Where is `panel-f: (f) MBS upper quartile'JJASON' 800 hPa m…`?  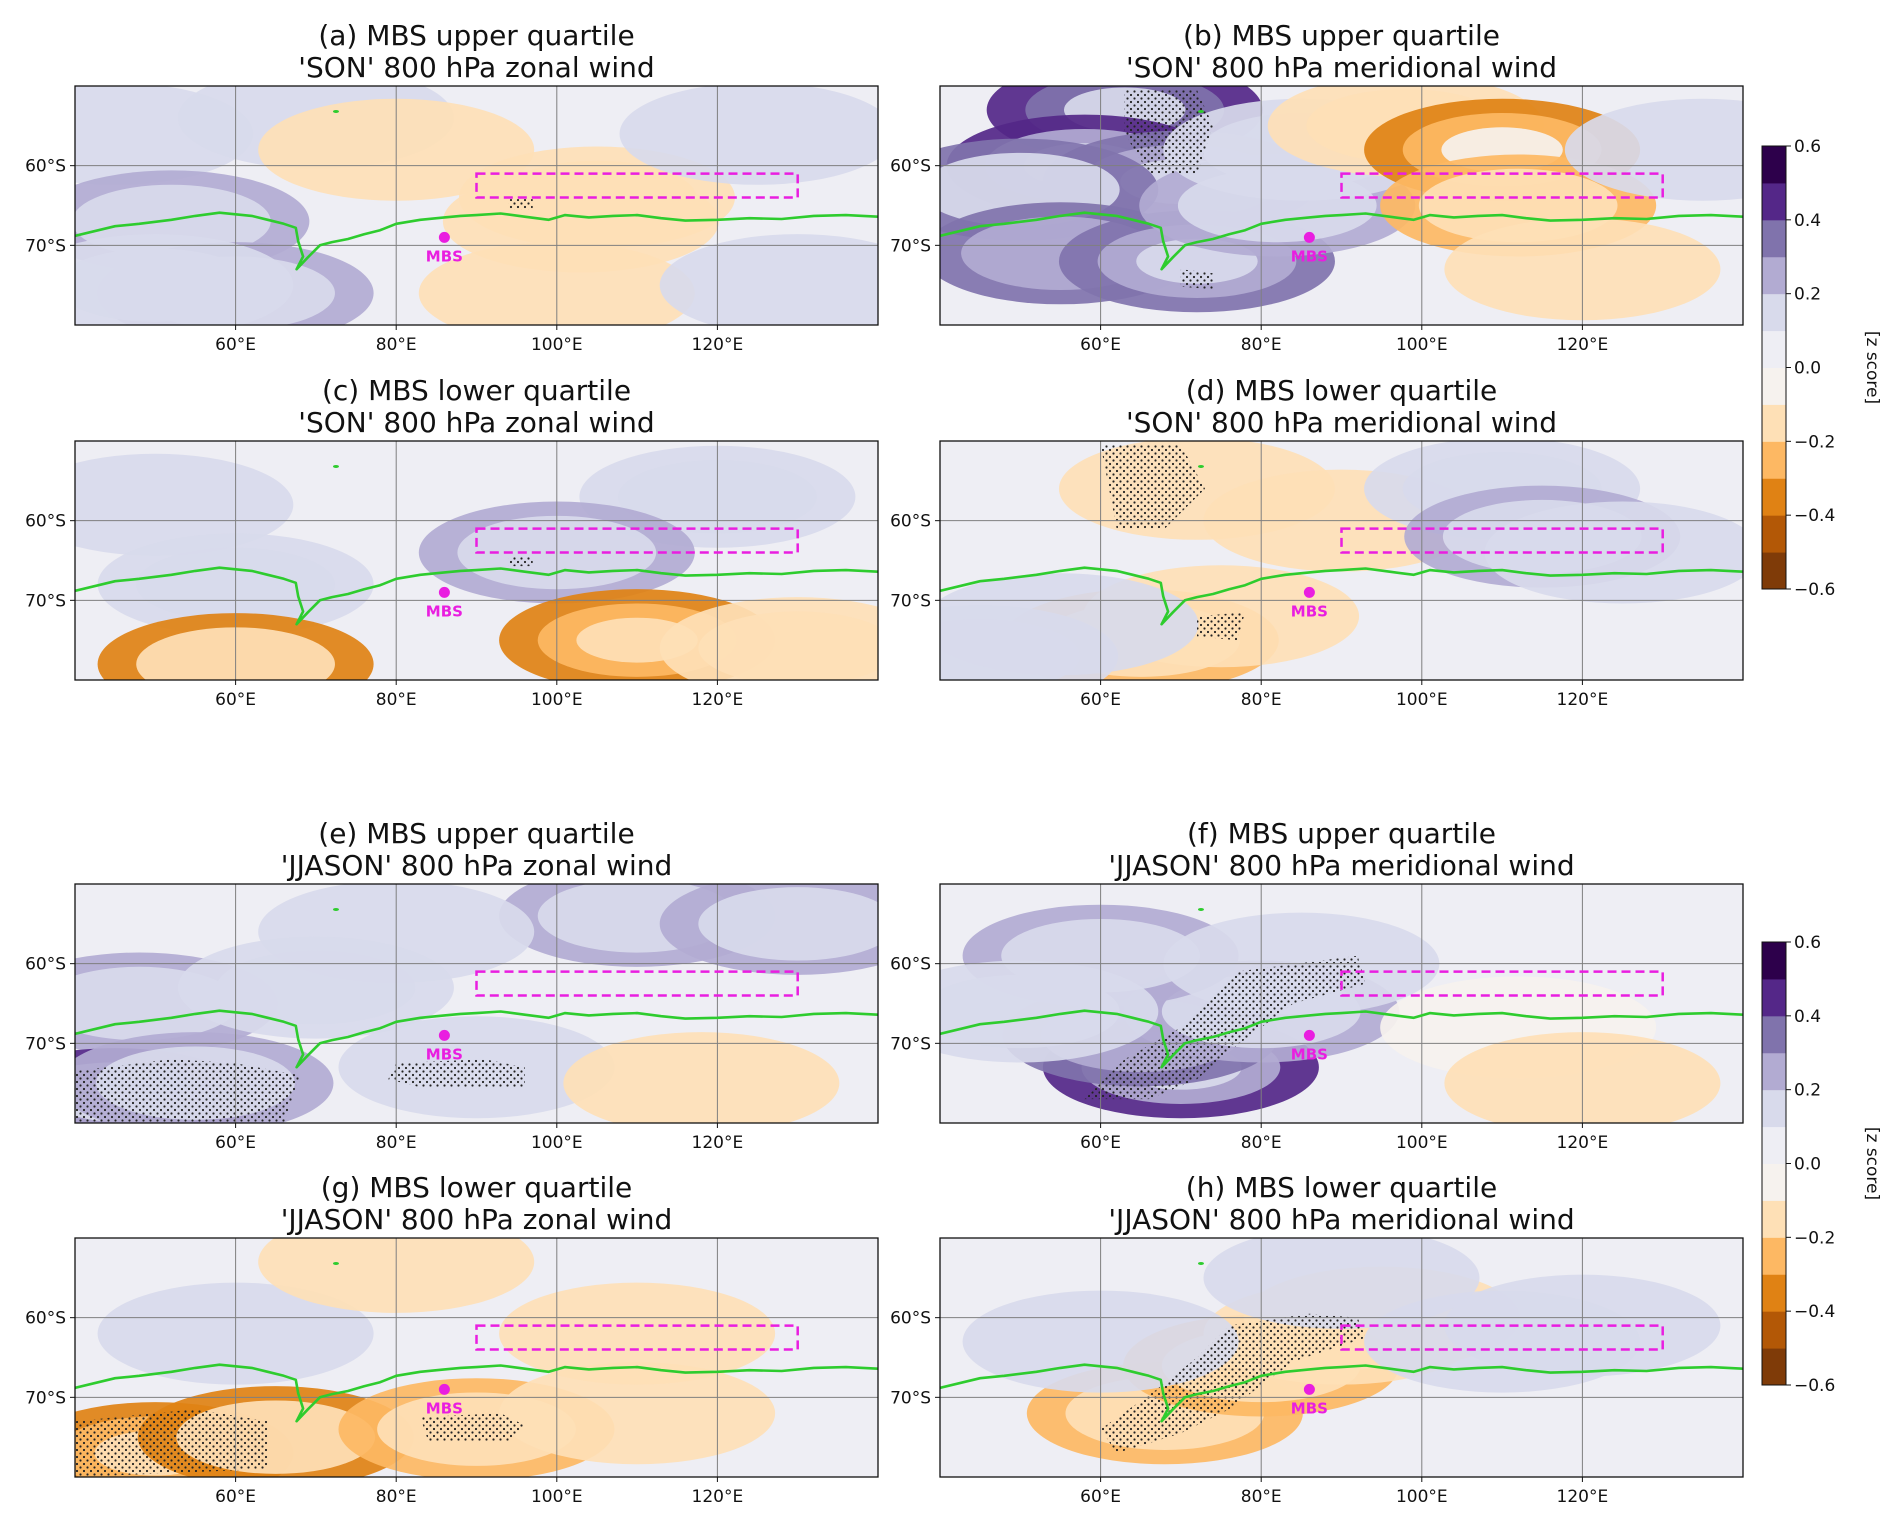 panel-f: (f) MBS upper quartile'JJASON' 800 hPa m… is located at coordinates (1317, 985).